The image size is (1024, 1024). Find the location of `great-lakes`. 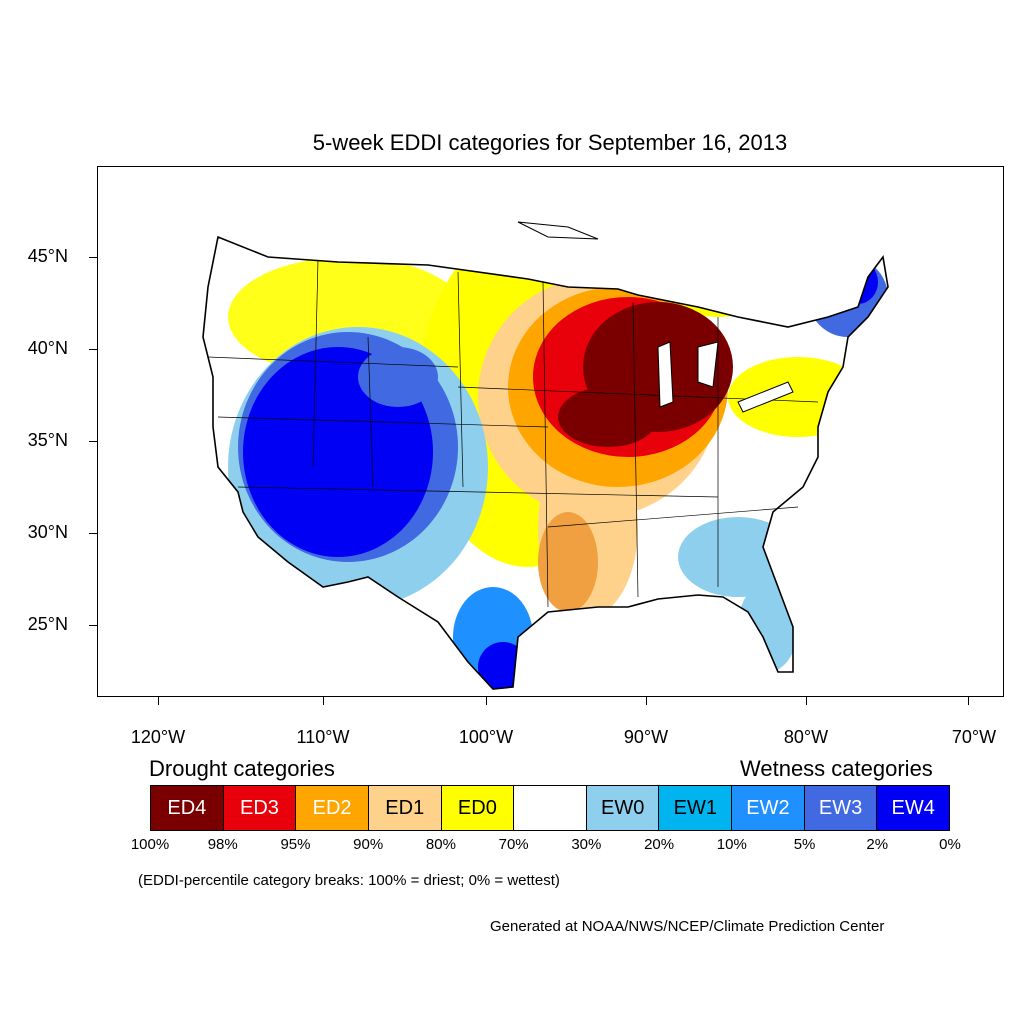

great-lakes is located at coordinates (655, 317).